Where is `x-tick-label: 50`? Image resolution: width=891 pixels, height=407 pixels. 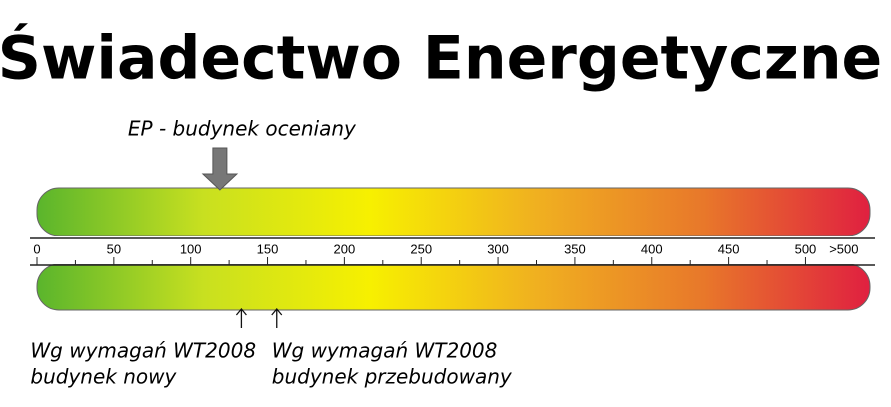 x-tick-label: 50 is located at coordinates (114, 248).